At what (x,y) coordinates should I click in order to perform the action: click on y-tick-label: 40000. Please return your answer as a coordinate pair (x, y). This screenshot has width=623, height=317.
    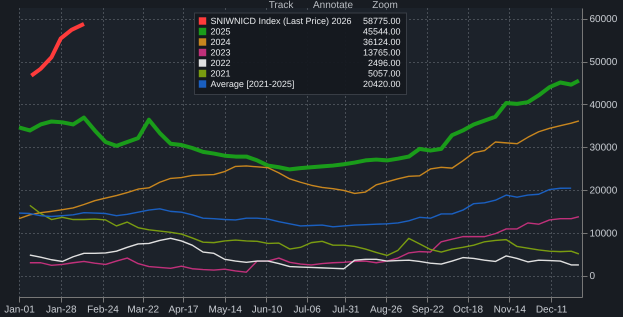
    Looking at the image, I should click on (604, 105).